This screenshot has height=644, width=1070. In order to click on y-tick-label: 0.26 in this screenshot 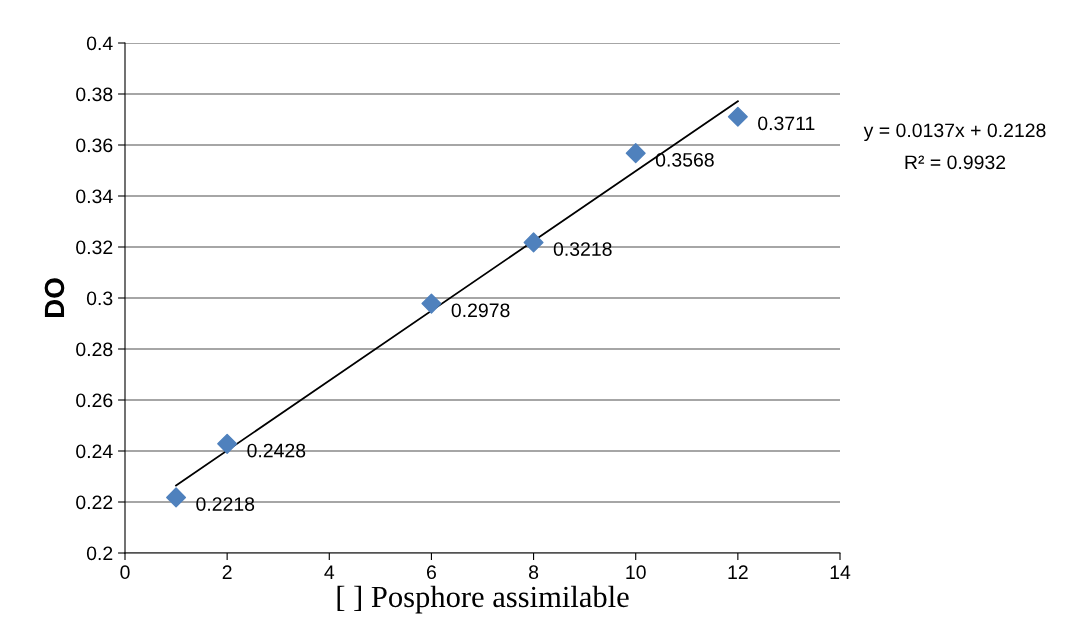, I will do `click(94, 400)`.